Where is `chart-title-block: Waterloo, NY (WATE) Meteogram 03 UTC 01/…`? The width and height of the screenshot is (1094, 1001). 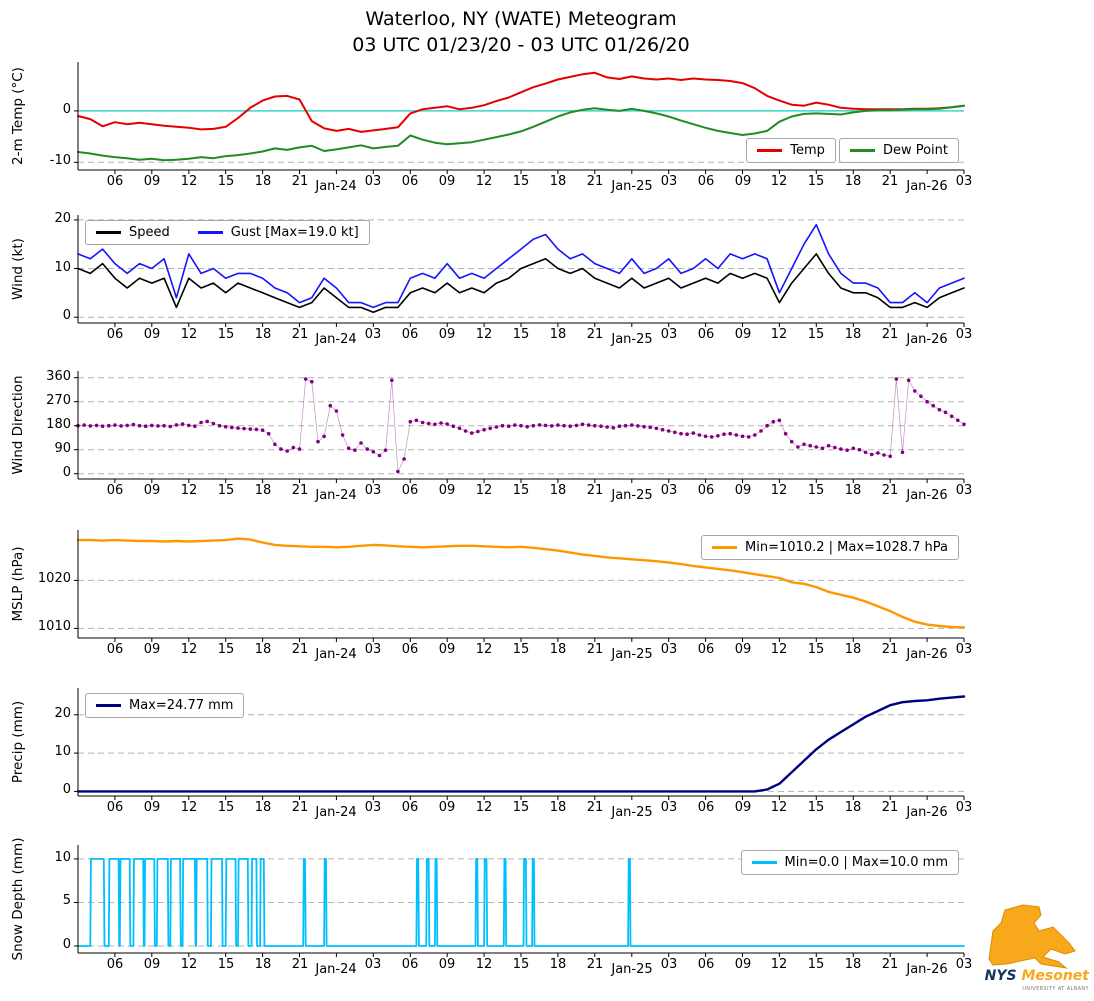 chart-title-block: Waterloo, NY (WATE) Meteogram 03 UTC 01/… is located at coordinates (521, 32).